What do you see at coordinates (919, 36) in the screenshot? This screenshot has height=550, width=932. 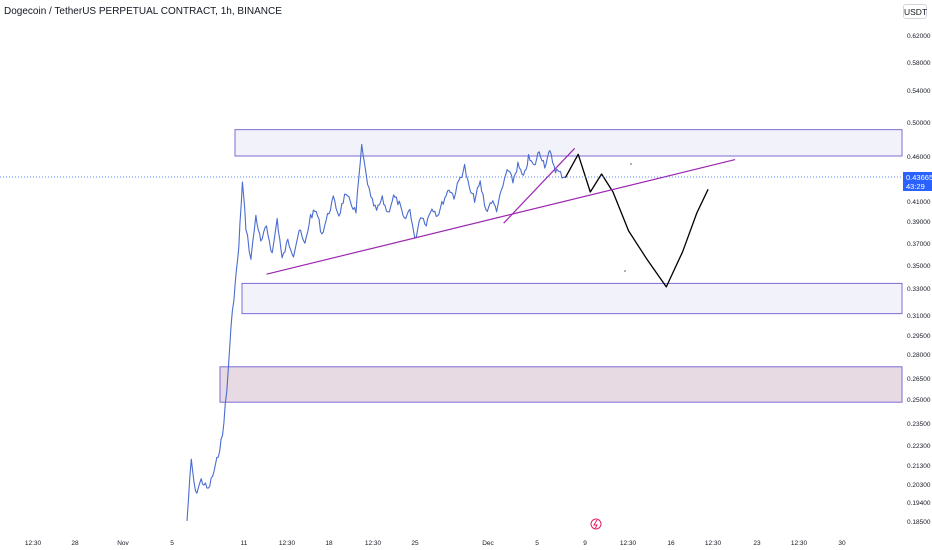 I see `price-tick-label: 0.62000` at bounding box center [919, 36].